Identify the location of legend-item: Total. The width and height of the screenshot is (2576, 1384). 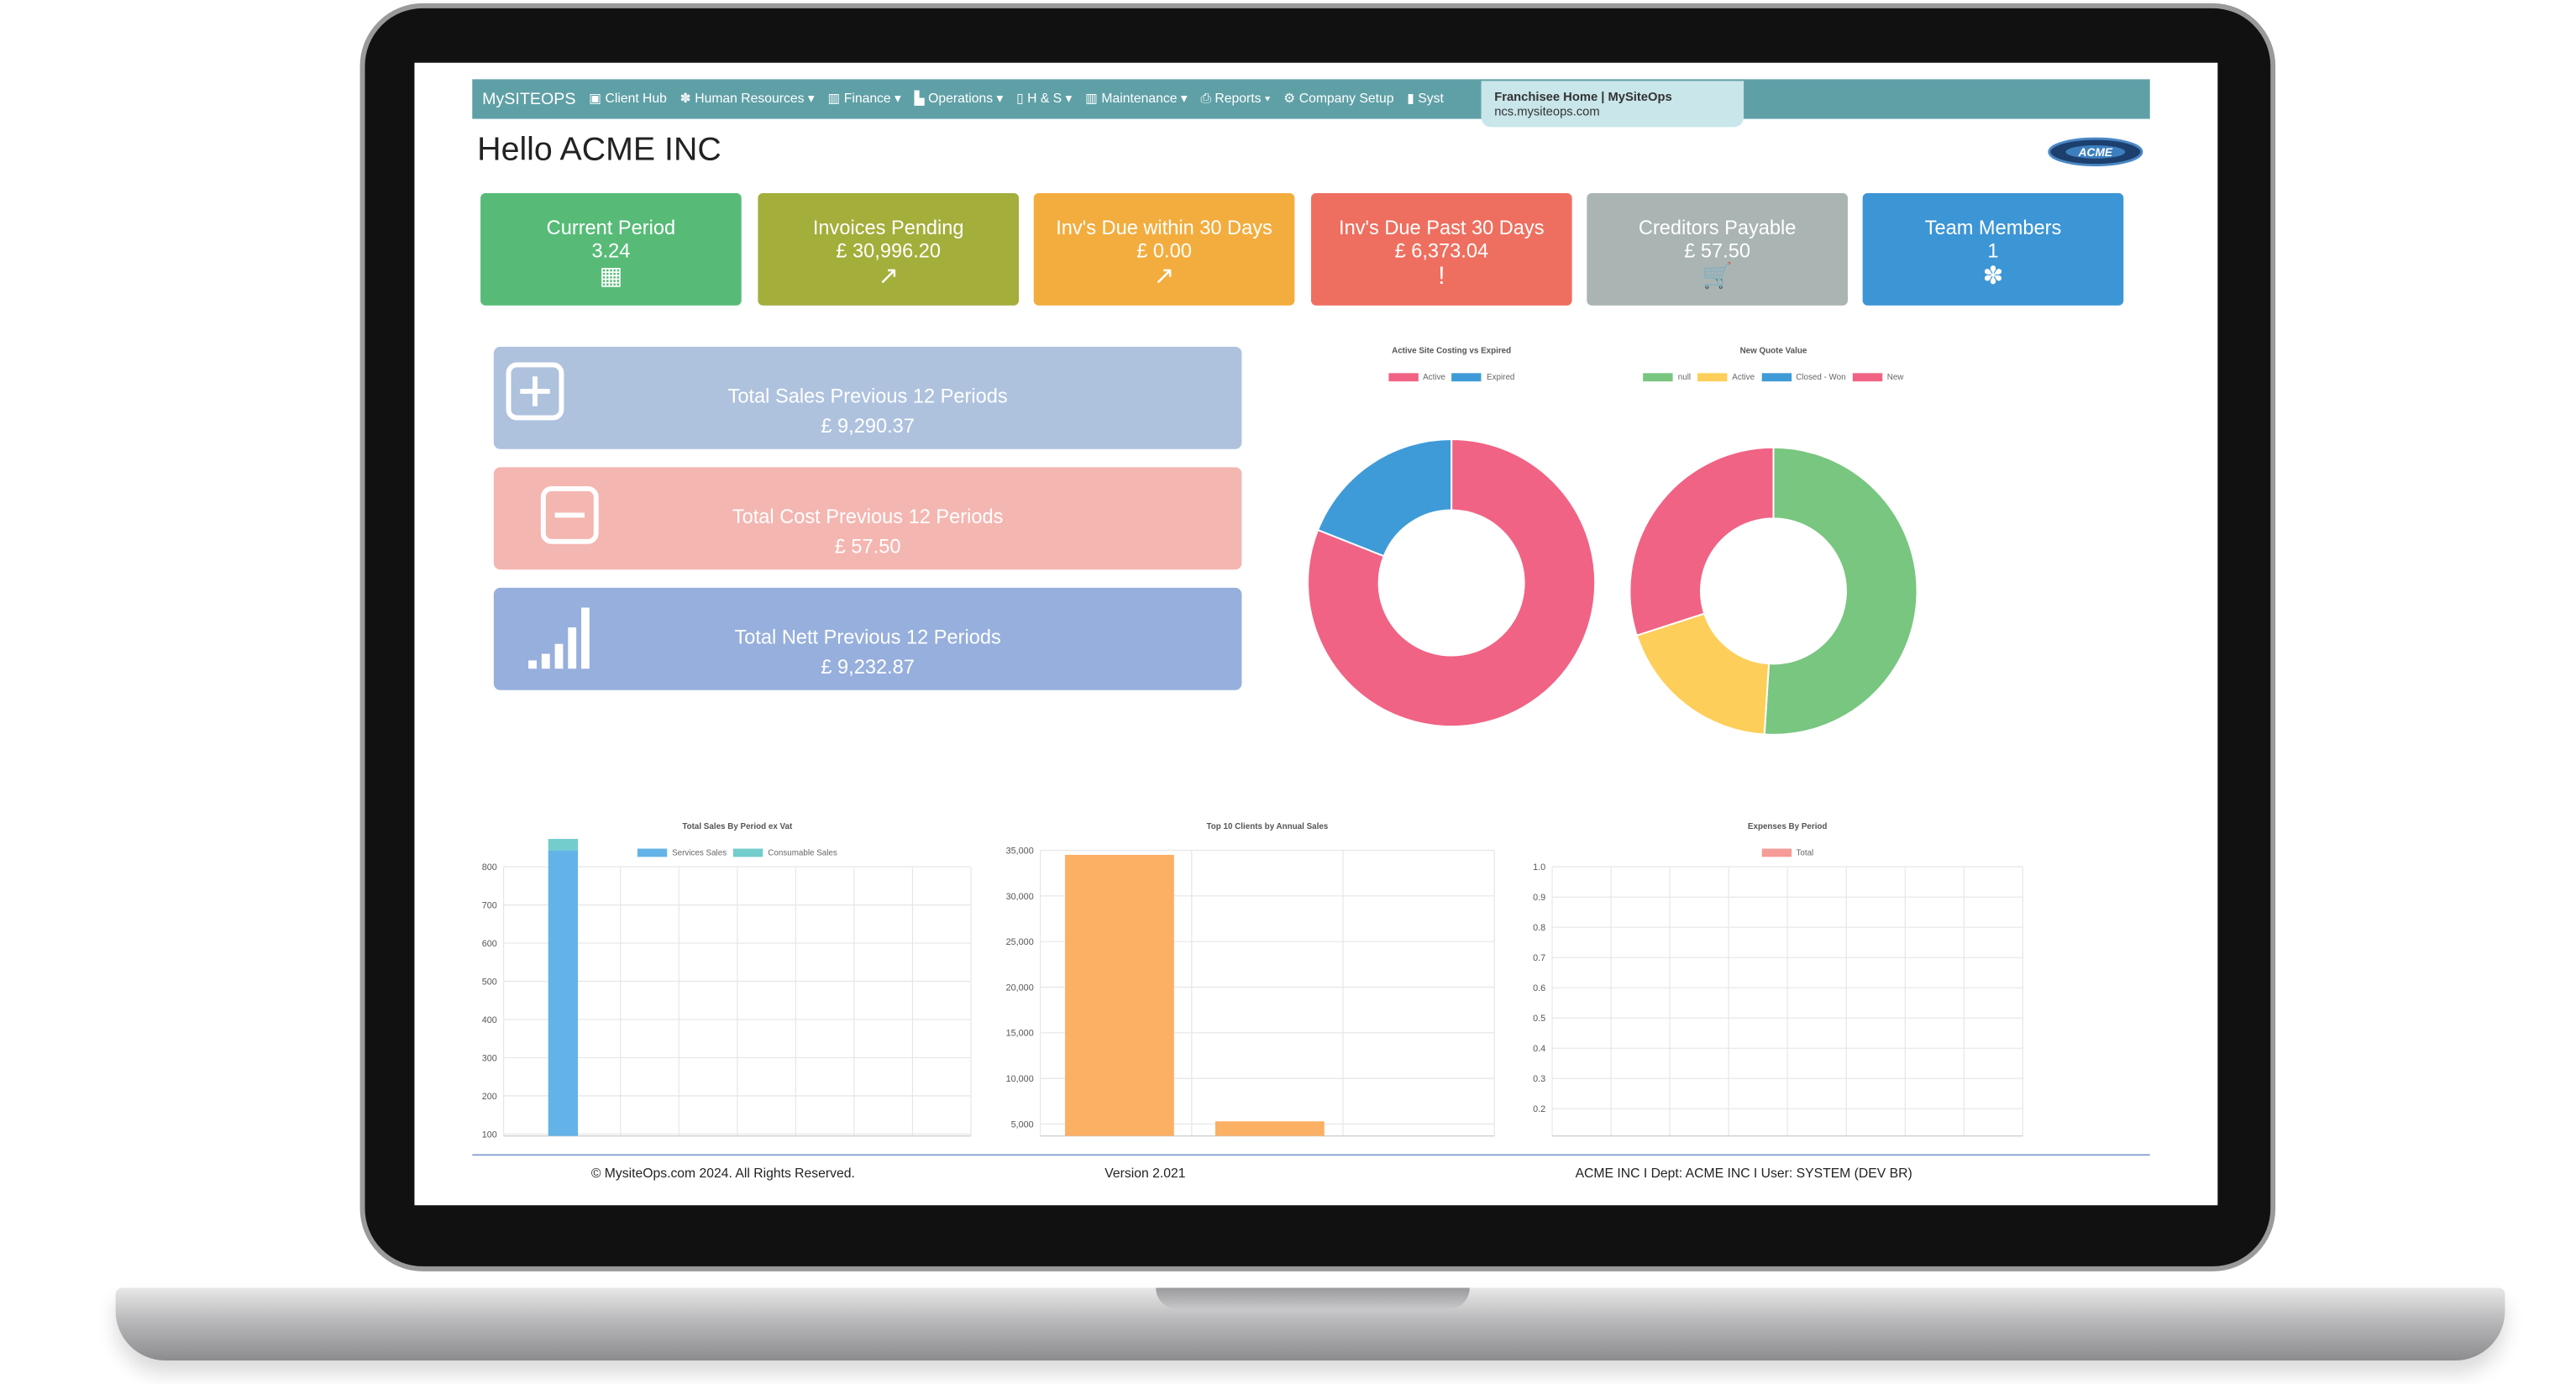
(1787, 853).